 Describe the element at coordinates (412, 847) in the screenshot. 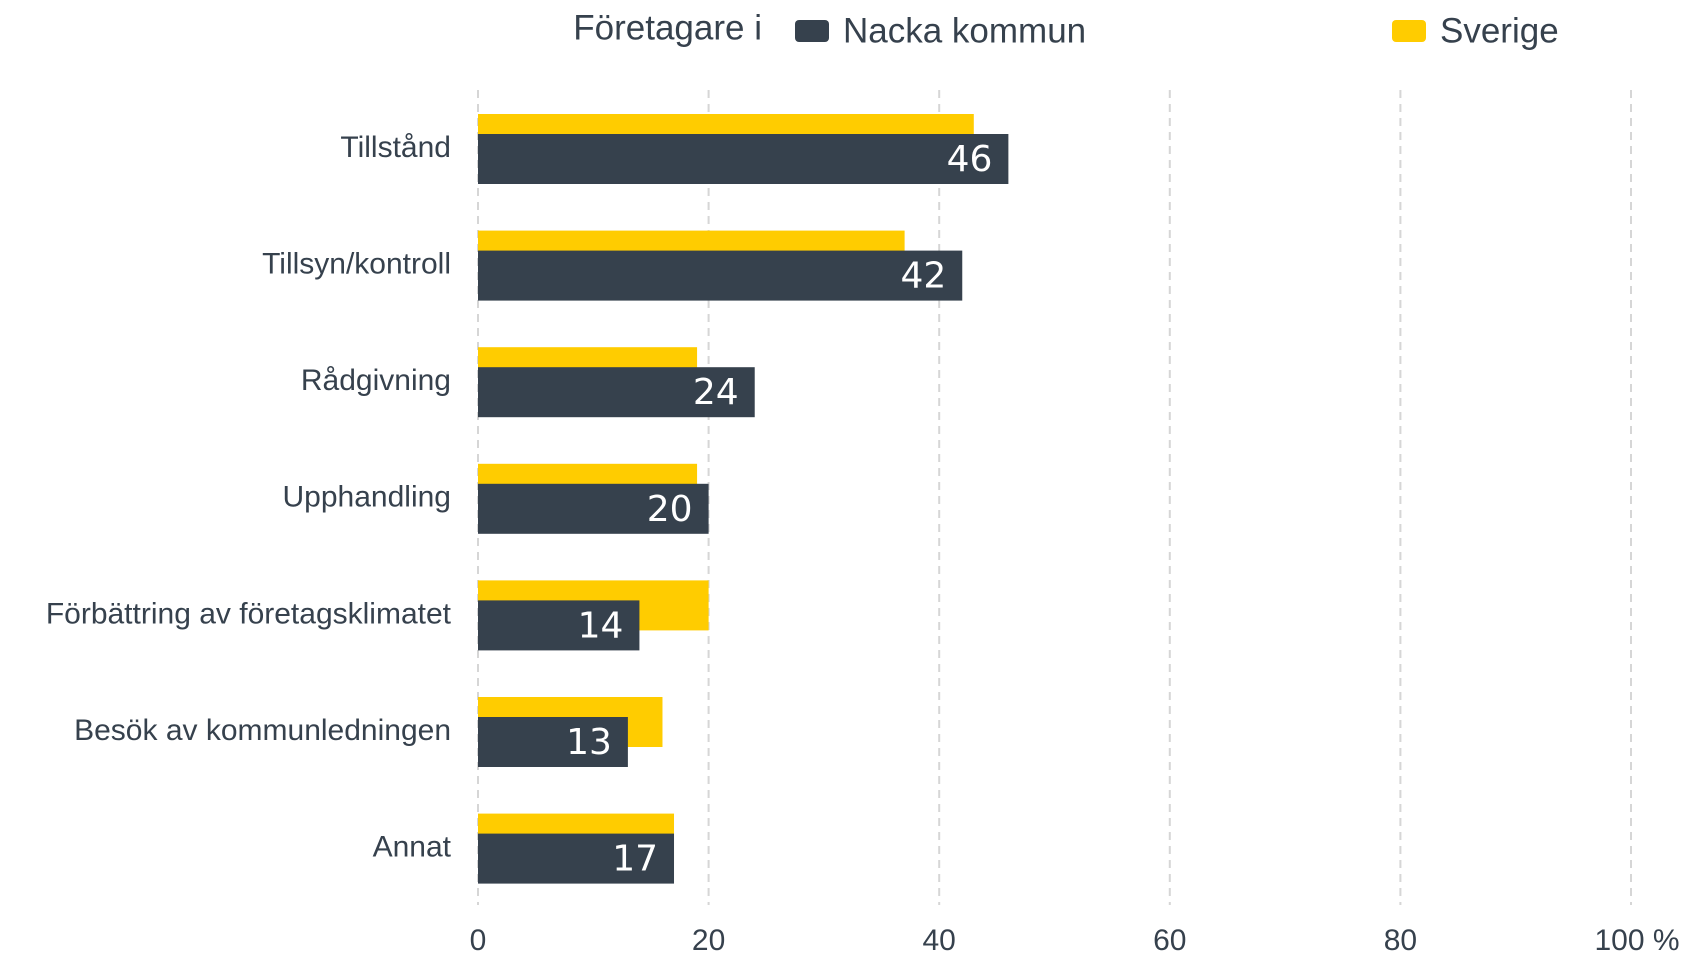

I see `y-tick-label: Annat` at that location.